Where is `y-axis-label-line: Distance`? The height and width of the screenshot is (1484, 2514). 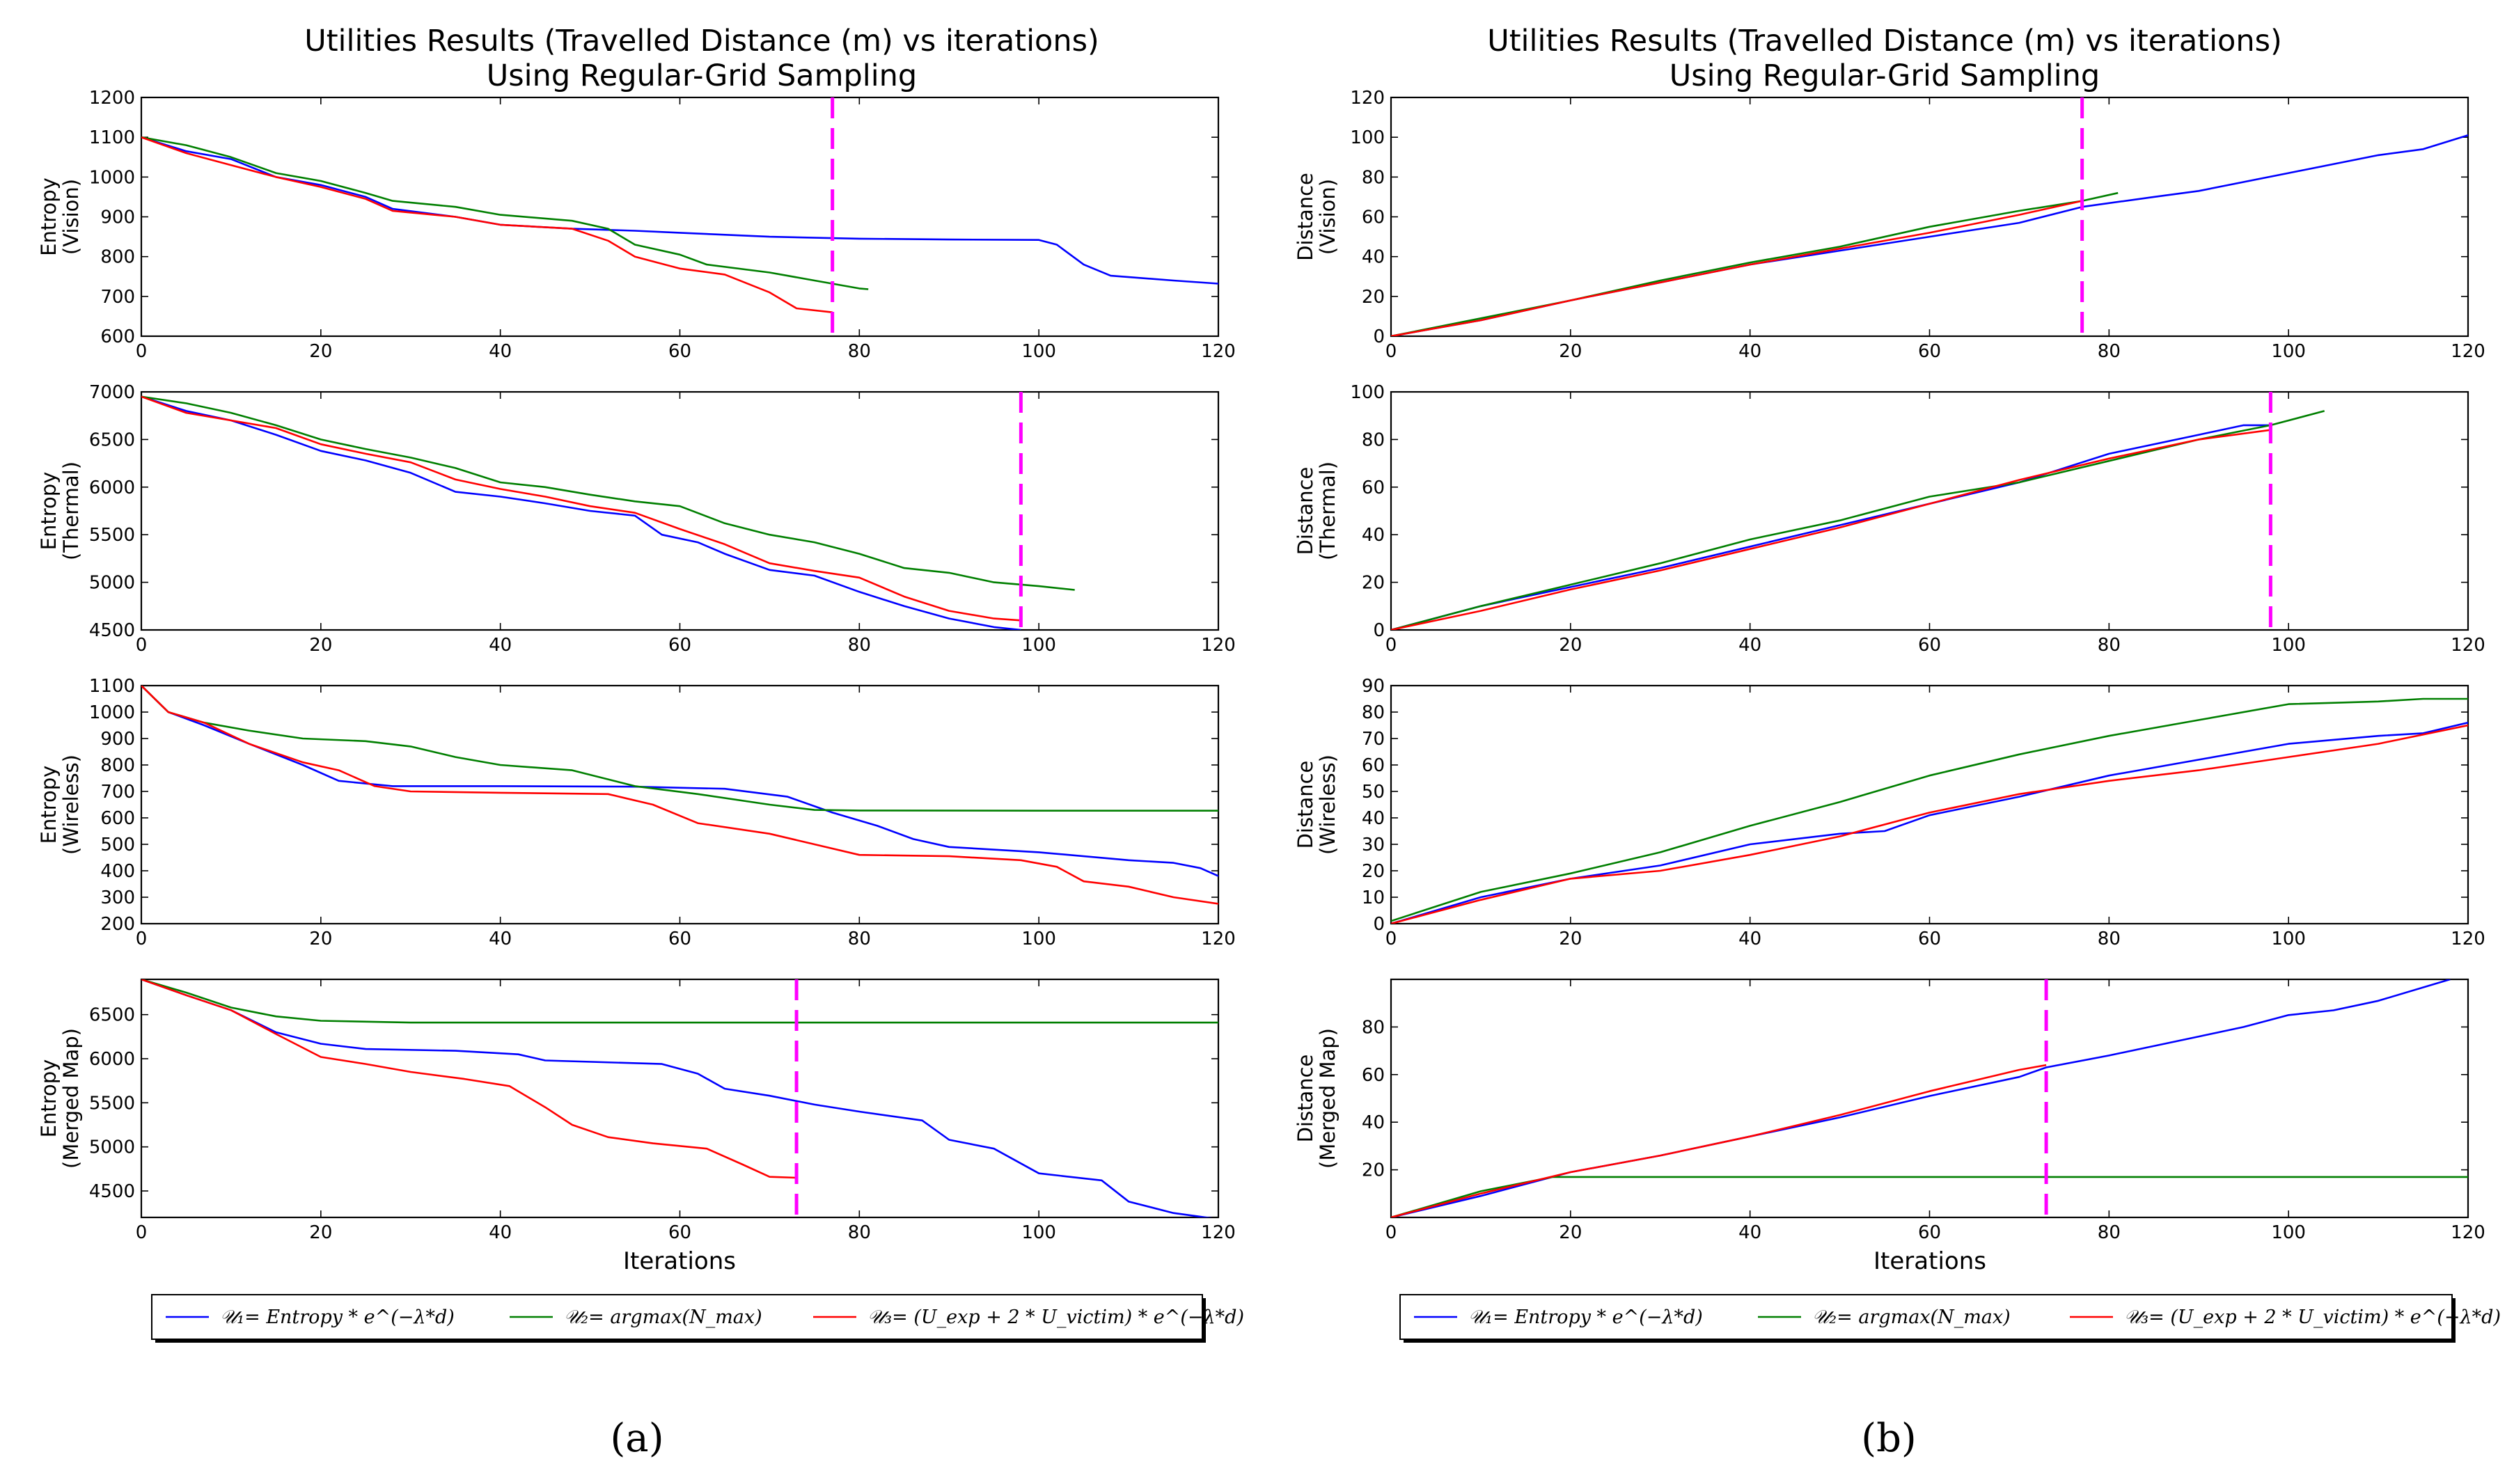 y-axis-label-line: Distance is located at coordinates (1305, 805).